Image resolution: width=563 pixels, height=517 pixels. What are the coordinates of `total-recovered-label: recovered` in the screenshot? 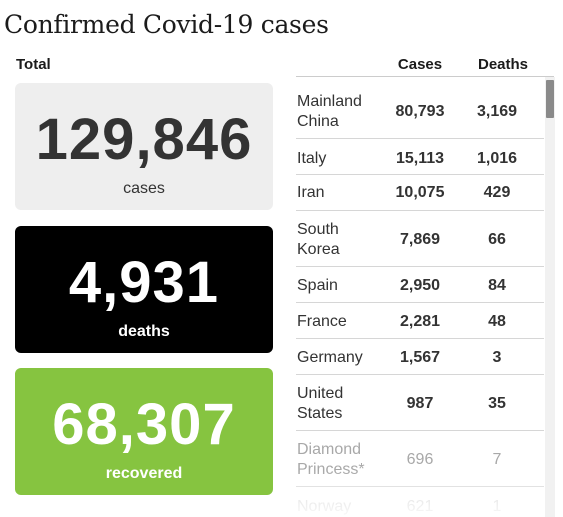 It's located at (144, 473).